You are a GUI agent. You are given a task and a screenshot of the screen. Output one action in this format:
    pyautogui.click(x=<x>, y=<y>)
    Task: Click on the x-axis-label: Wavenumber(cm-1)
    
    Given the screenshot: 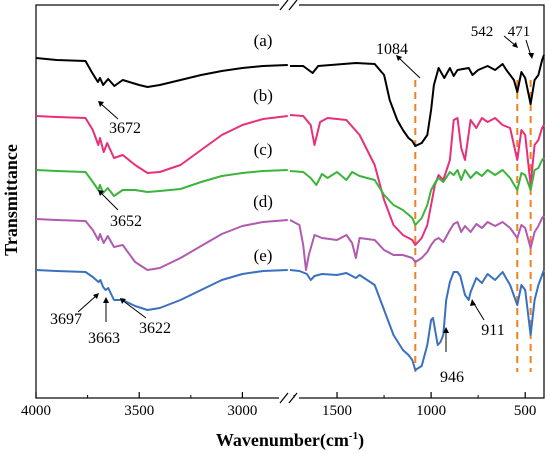 What is the action you would take?
    pyautogui.click(x=290, y=440)
    